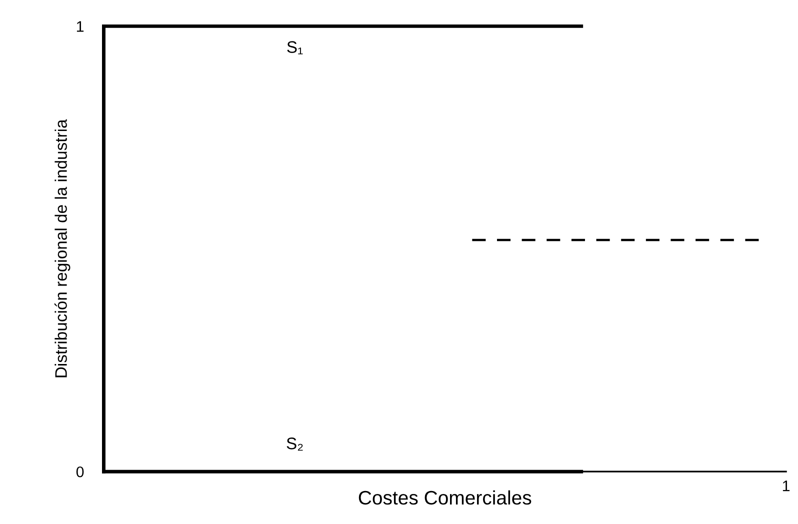 This screenshot has height=524, width=798. Describe the element at coordinates (295, 47) in the screenshot. I see `series-label: S₁` at that location.